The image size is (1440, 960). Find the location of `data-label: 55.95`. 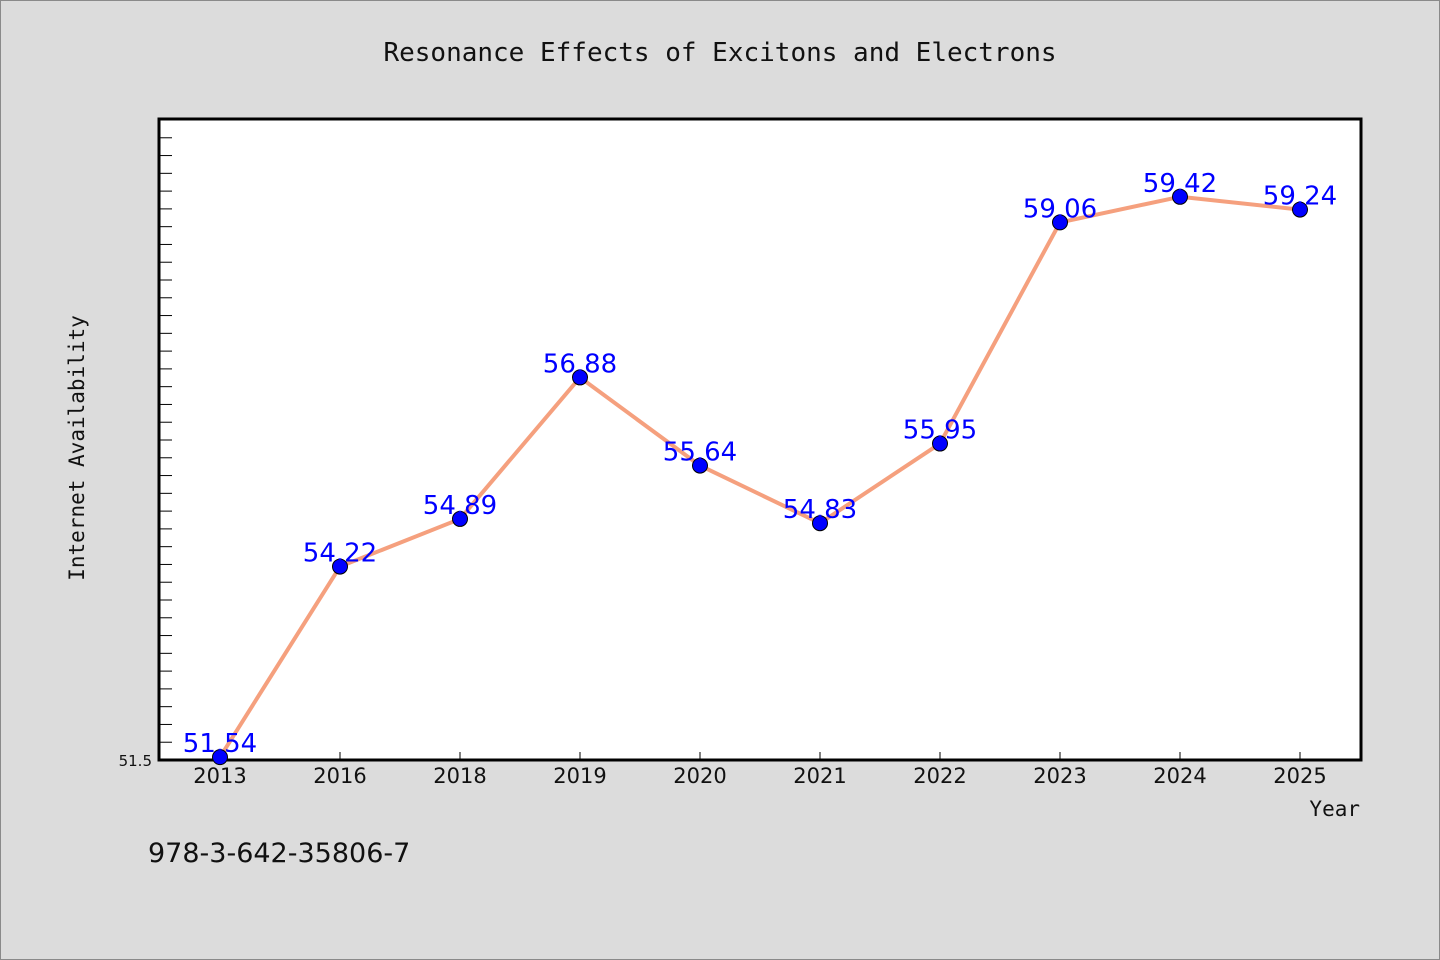

data-label: 55.95 is located at coordinates (940, 431).